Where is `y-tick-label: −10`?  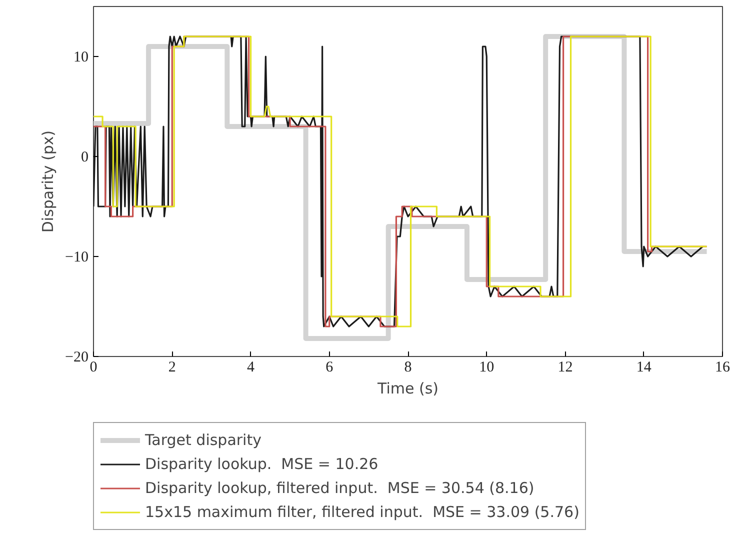 y-tick-label: −10 is located at coordinates (77, 258).